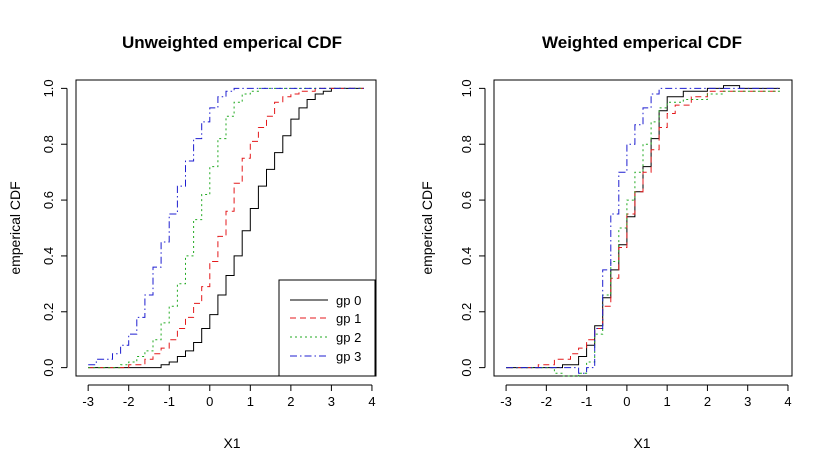 This screenshot has height=474, width=831. Describe the element at coordinates (348, 318) in the screenshot. I see `legend-label: gp 1` at that location.